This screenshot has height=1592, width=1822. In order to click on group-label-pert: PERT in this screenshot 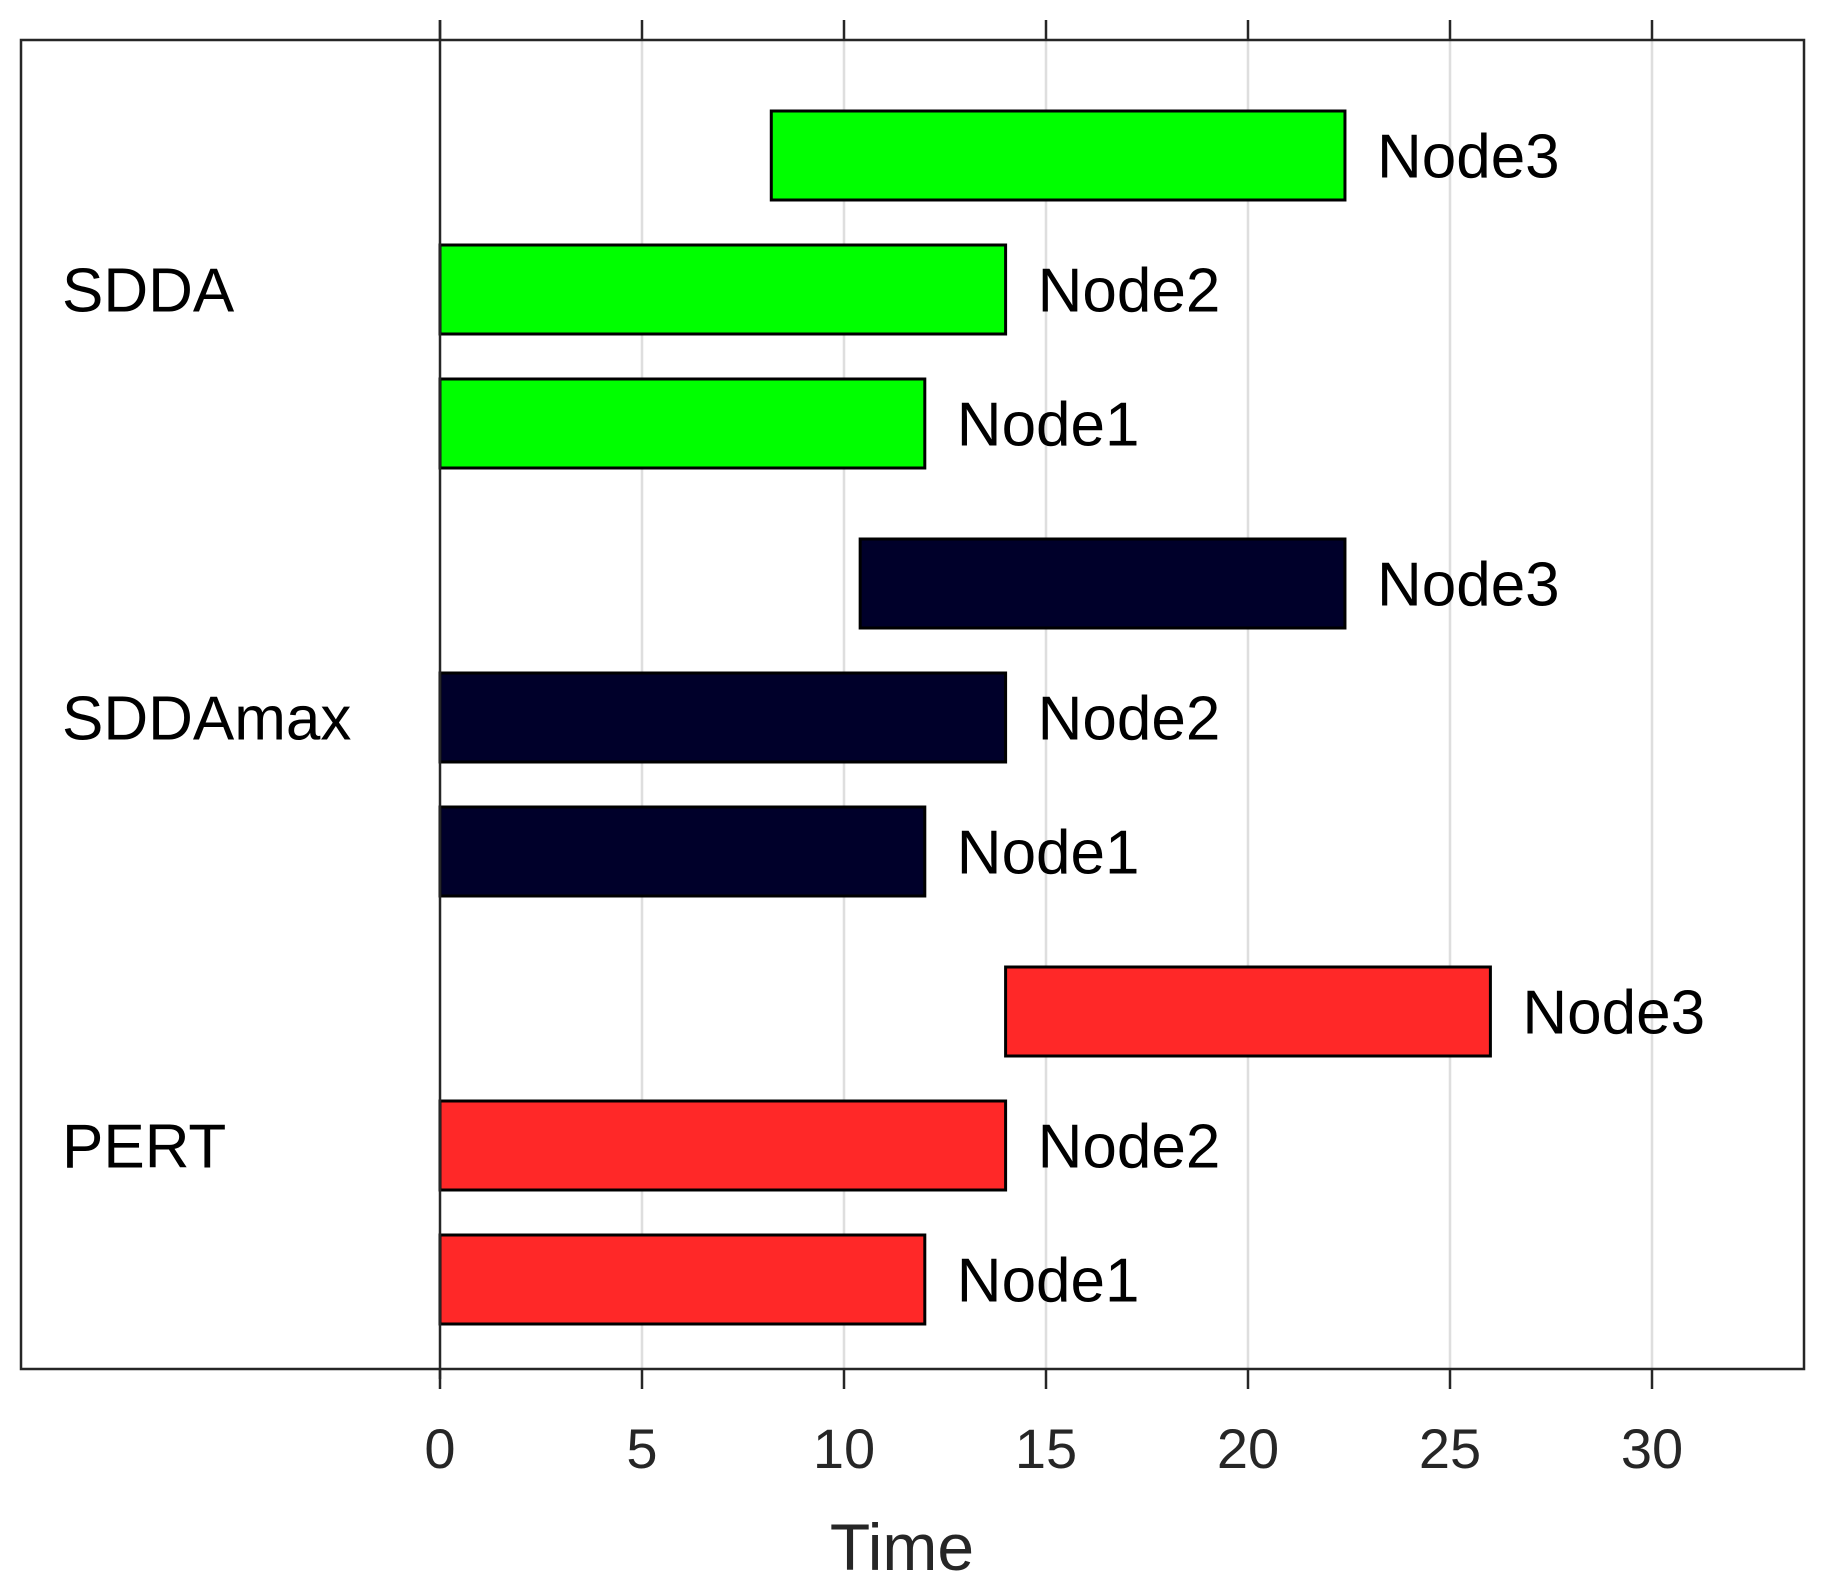, I will do `click(144, 1147)`.